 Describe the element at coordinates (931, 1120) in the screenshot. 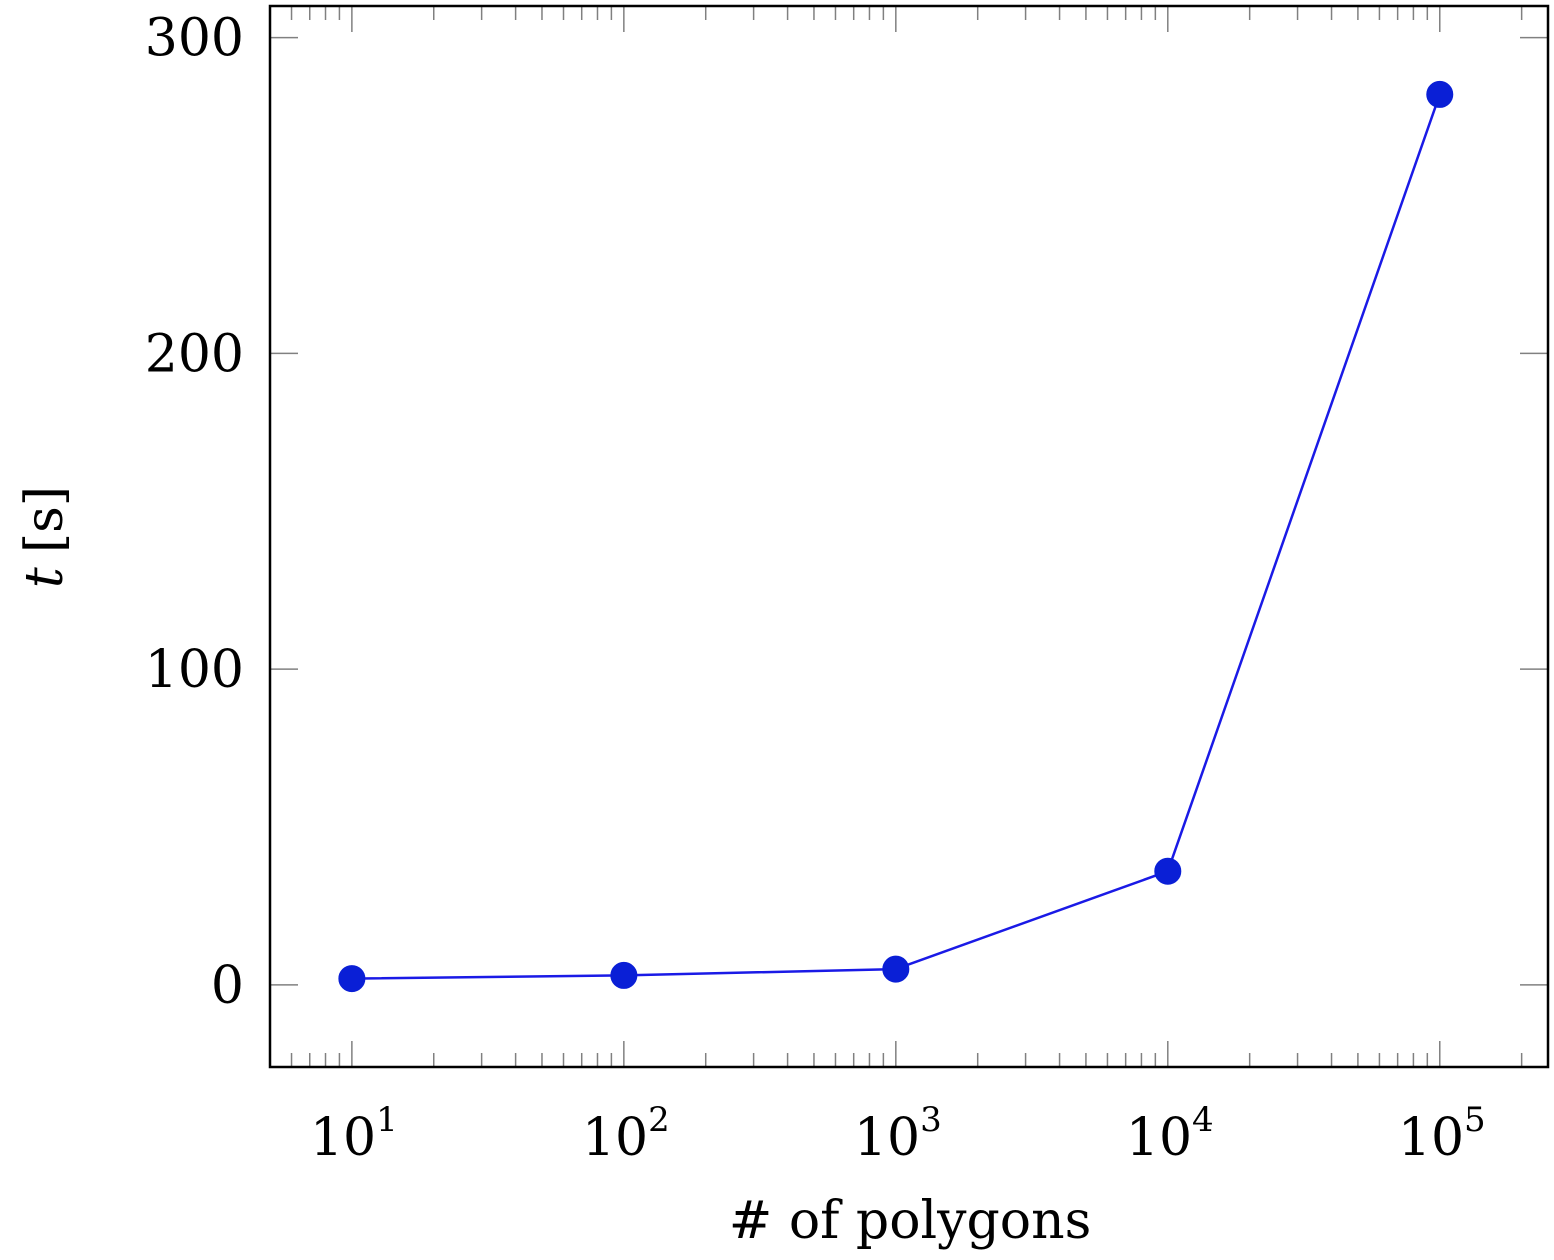

I see `x-tick-label-exponent: 3` at that location.